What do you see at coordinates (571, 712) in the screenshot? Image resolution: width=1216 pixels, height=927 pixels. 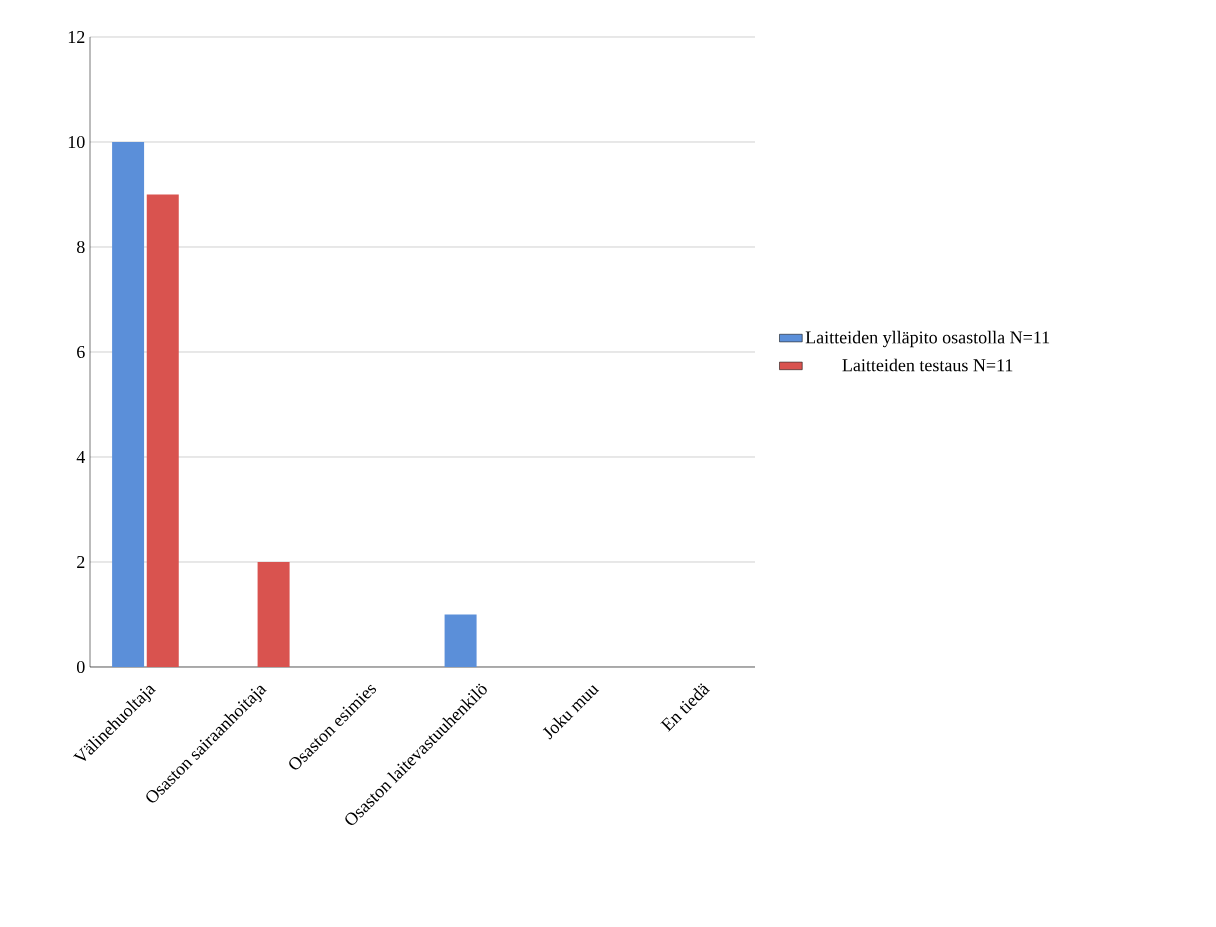 I see `x-tick-label: Joku muu` at bounding box center [571, 712].